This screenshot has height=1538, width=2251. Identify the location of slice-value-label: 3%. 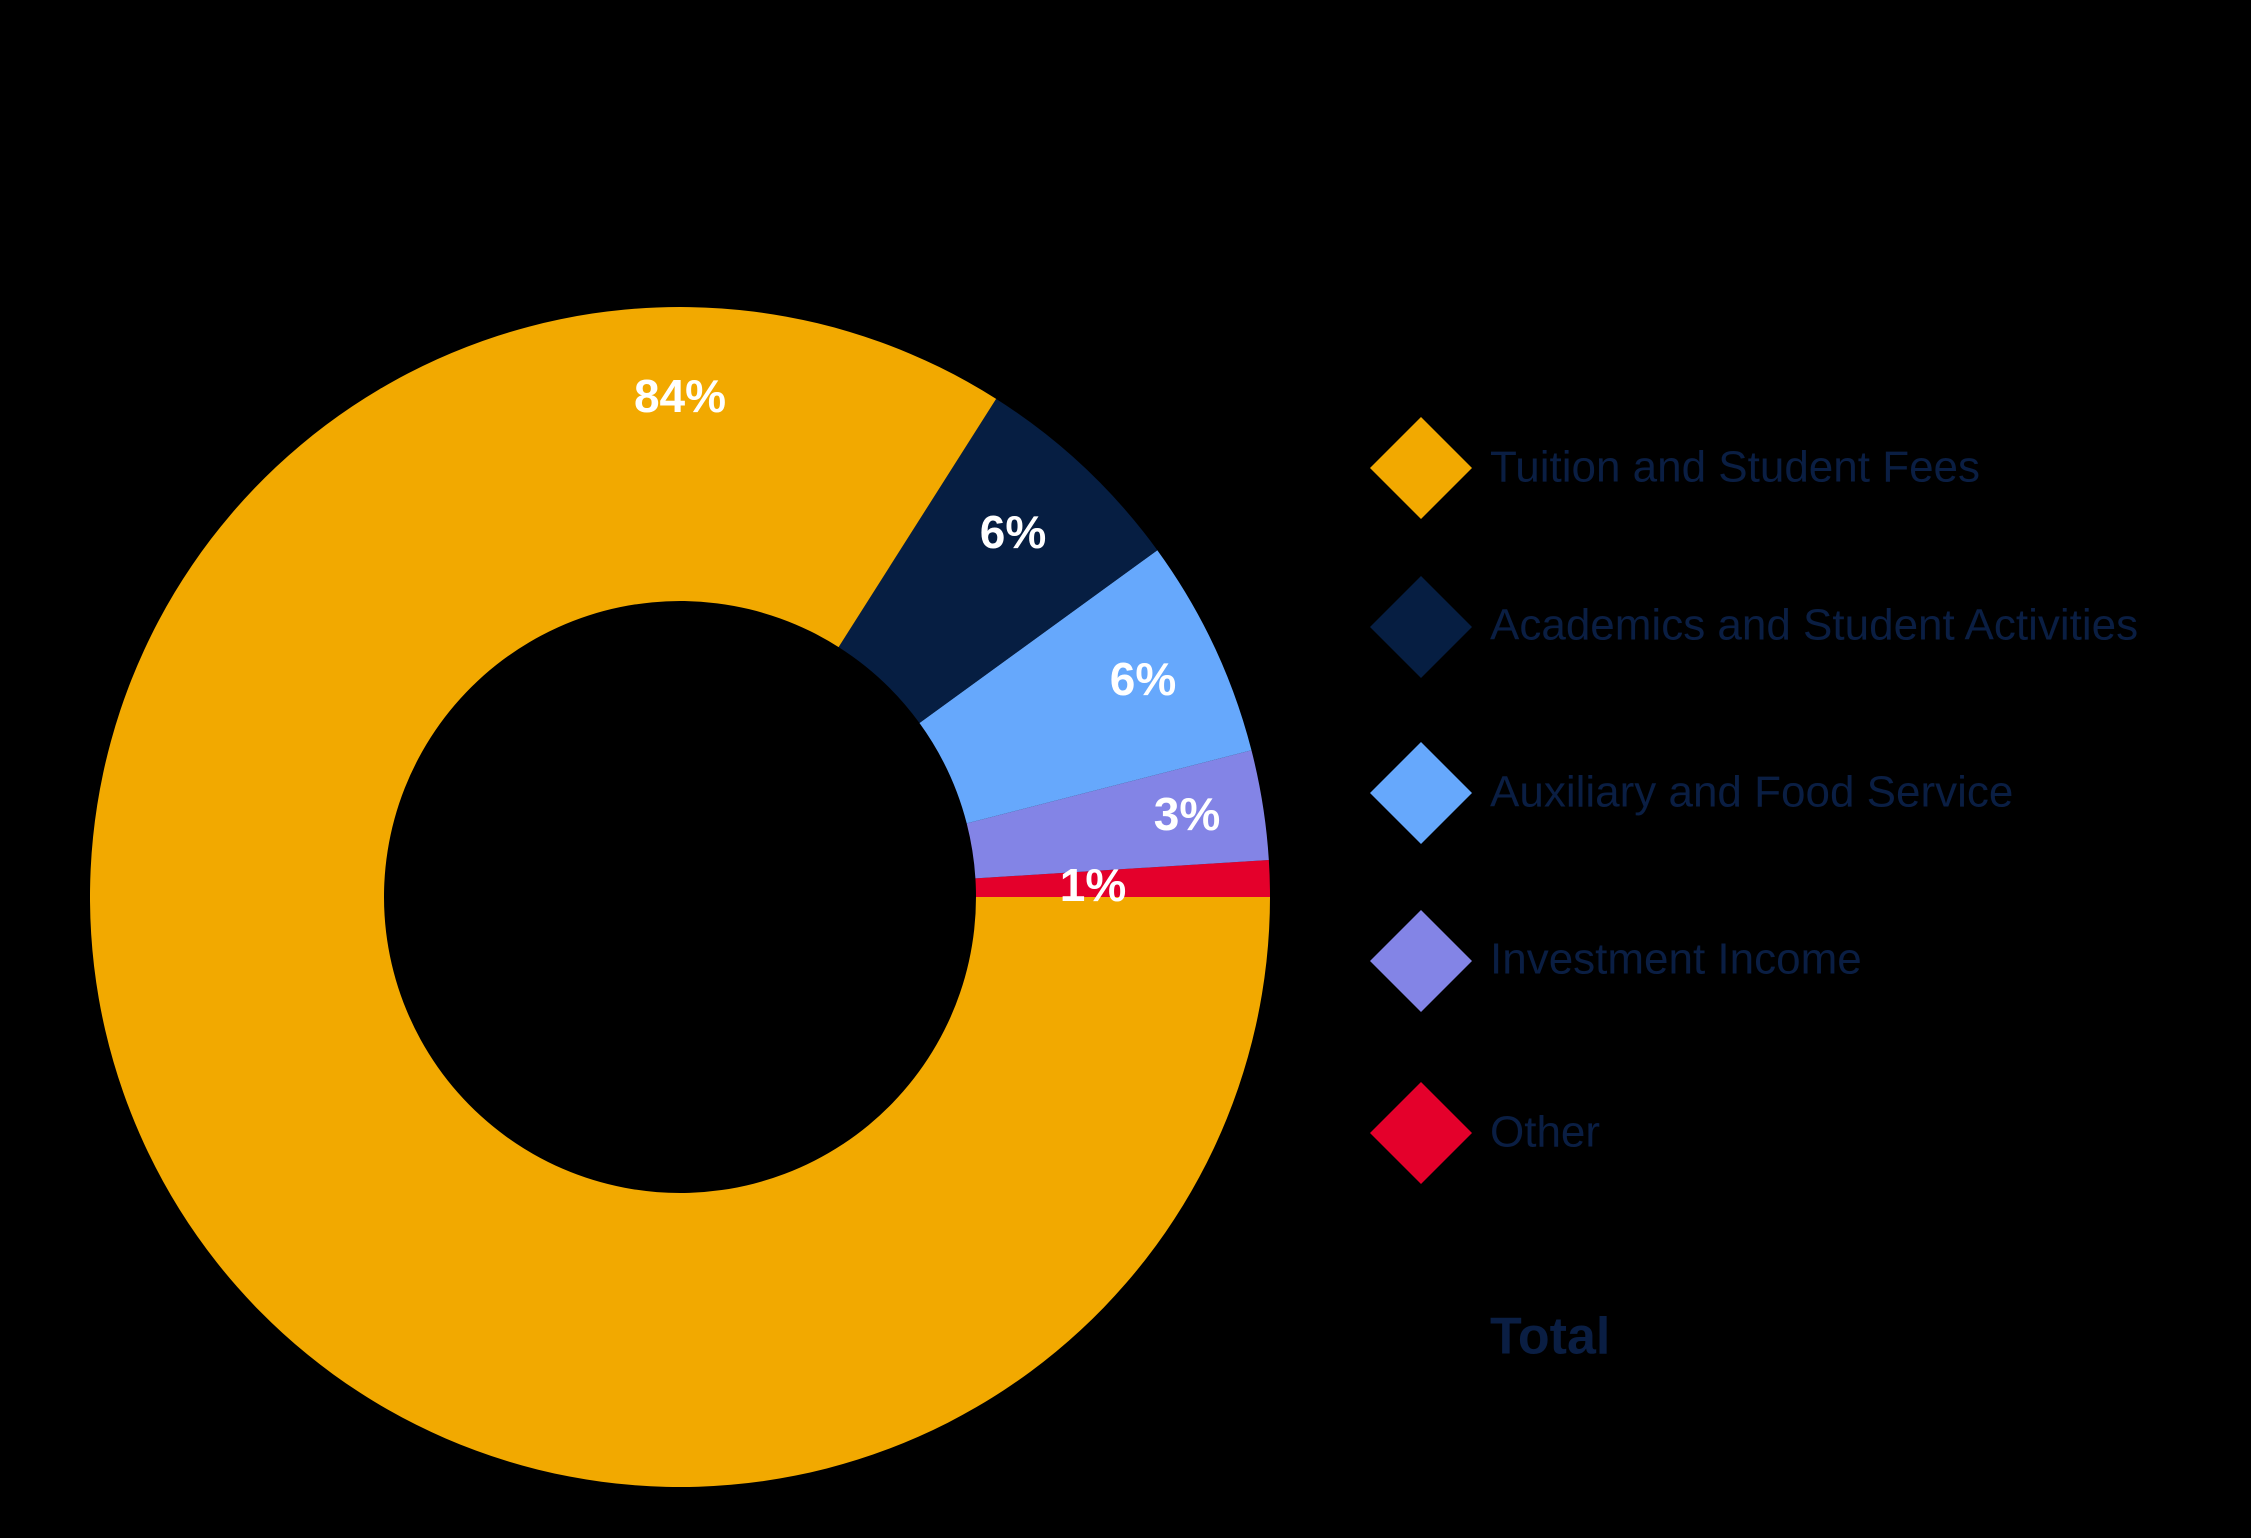
(1187, 814).